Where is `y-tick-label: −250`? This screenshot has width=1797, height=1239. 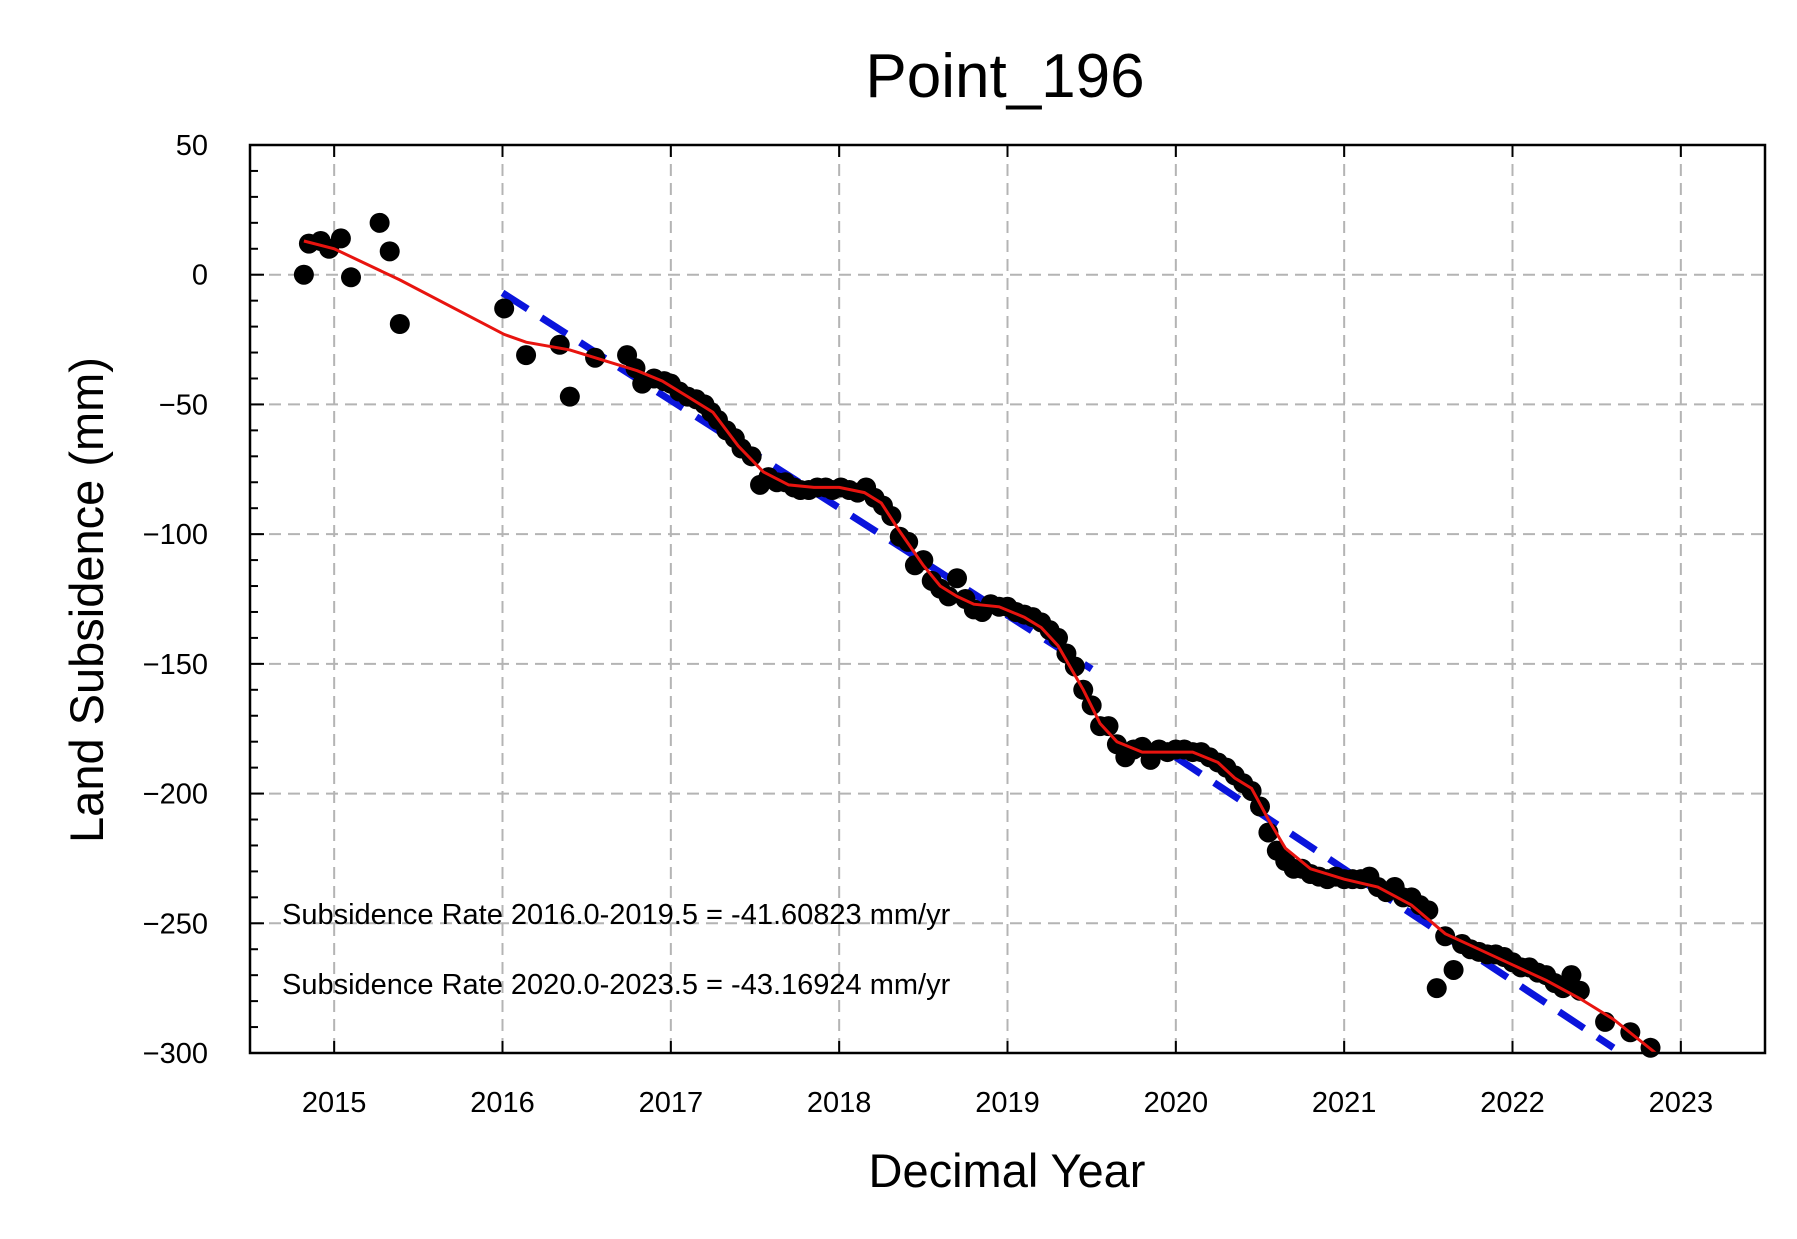
y-tick-label: −250 is located at coordinates (175, 924).